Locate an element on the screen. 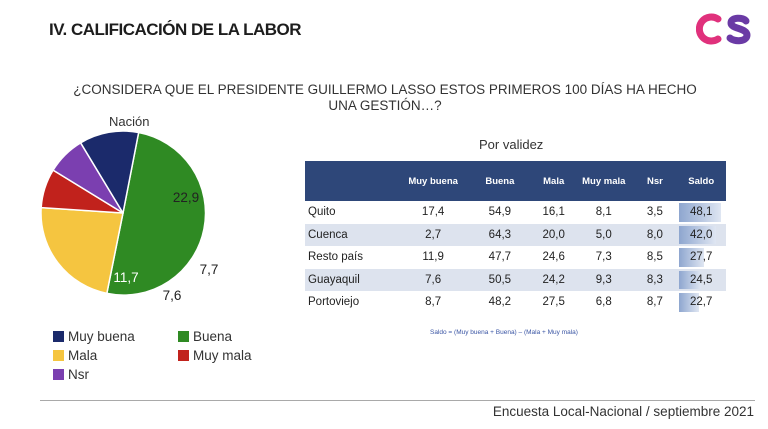  table-header-row: Muy buena Buena Mala Muy mala Nsr Saldo is located at coordinates (515, 181).